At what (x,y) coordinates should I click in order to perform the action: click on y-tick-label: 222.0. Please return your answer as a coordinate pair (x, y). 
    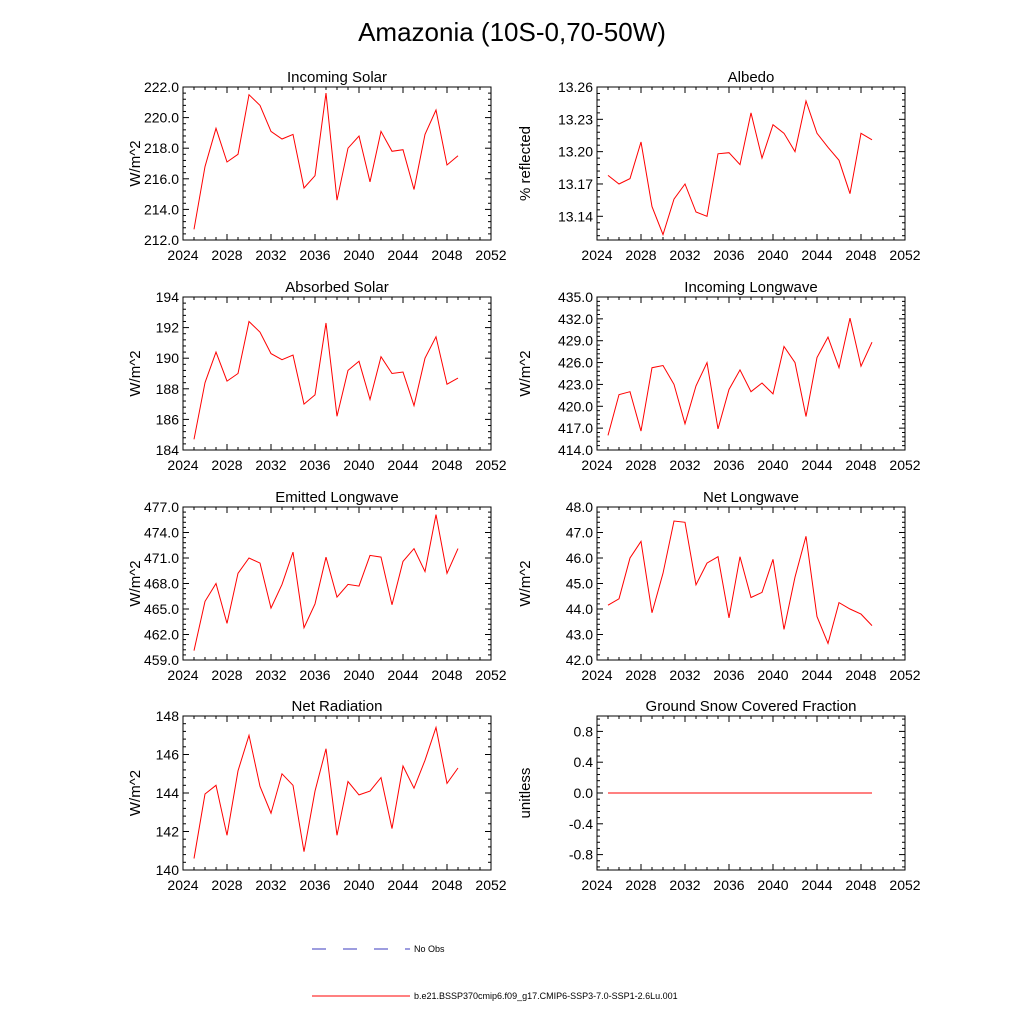
    Looking at the image, I should click on (161, 87).